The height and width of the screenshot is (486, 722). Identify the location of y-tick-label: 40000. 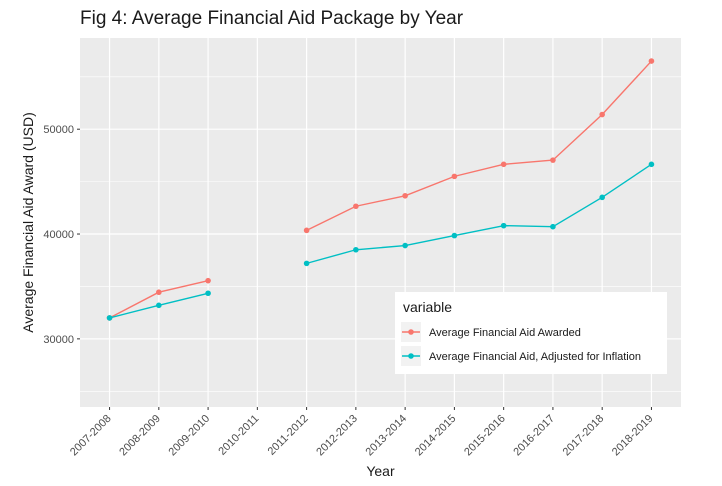
(58, 235).